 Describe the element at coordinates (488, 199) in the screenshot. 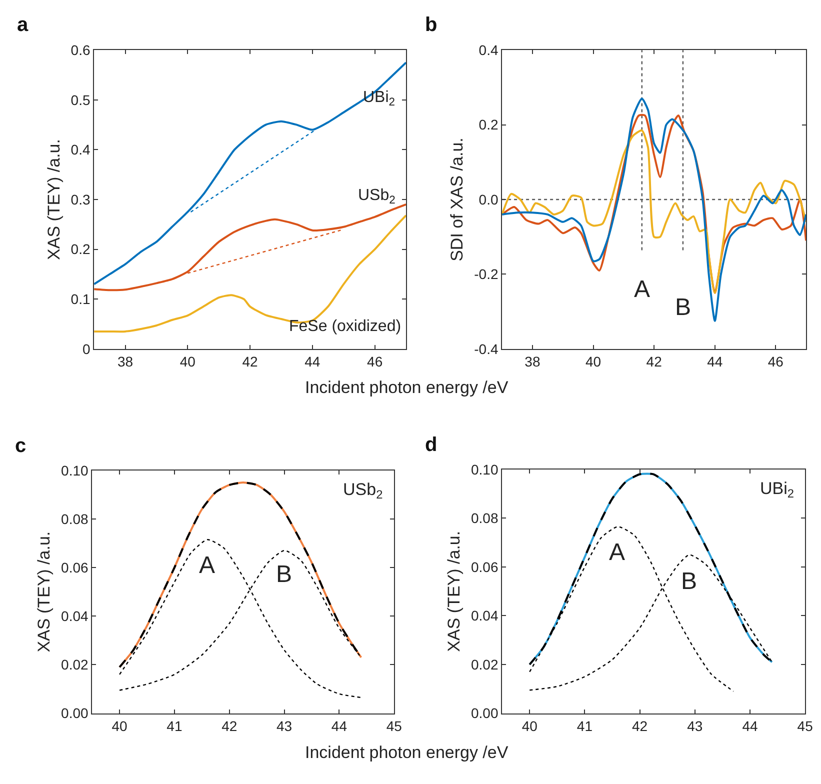

I see `y-tick-label: 0.0` at that location.